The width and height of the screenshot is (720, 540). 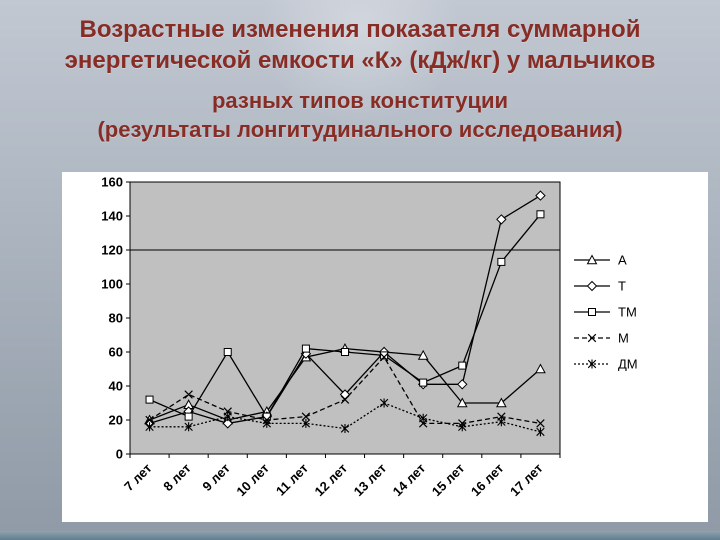 I want to click on x-category-label: 13 лет, so click(x=370, y=480).